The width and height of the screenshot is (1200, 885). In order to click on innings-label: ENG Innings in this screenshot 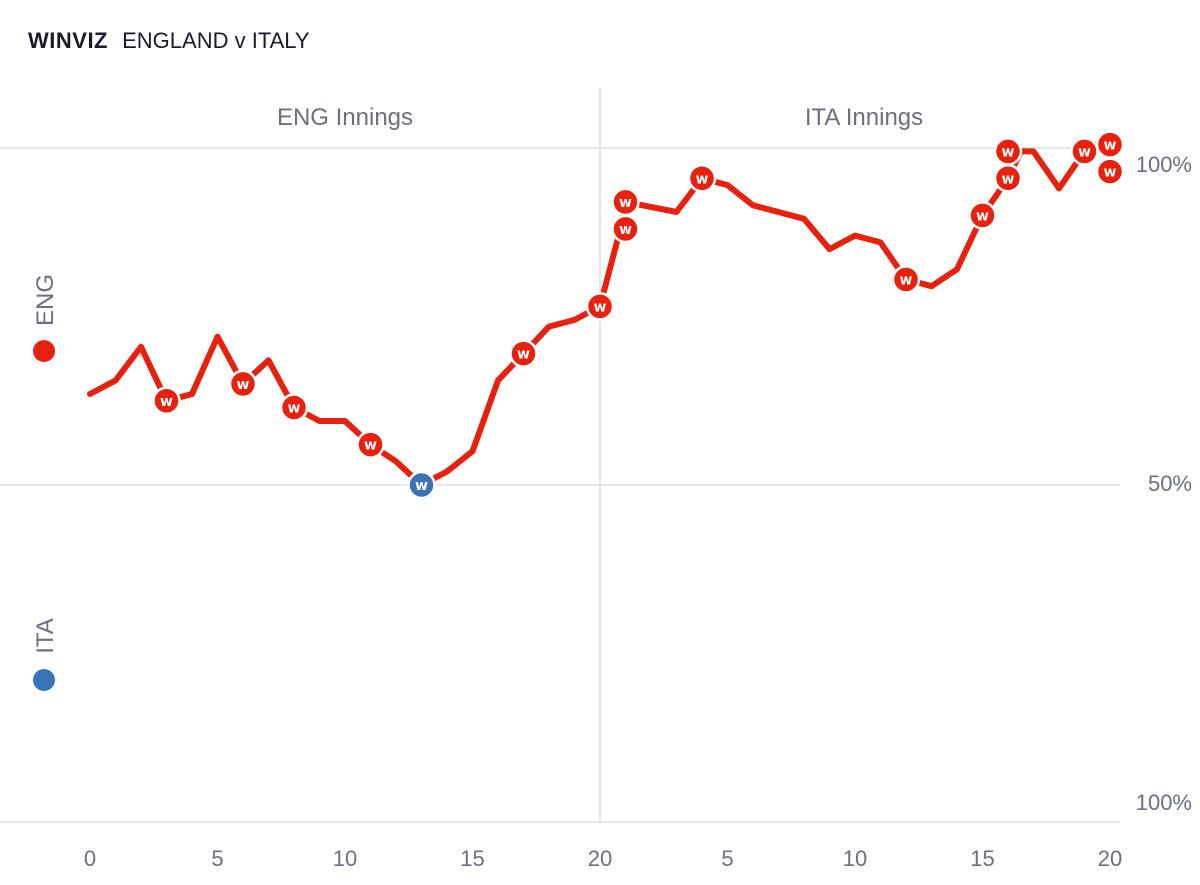, I will do `click(345, 117)`.